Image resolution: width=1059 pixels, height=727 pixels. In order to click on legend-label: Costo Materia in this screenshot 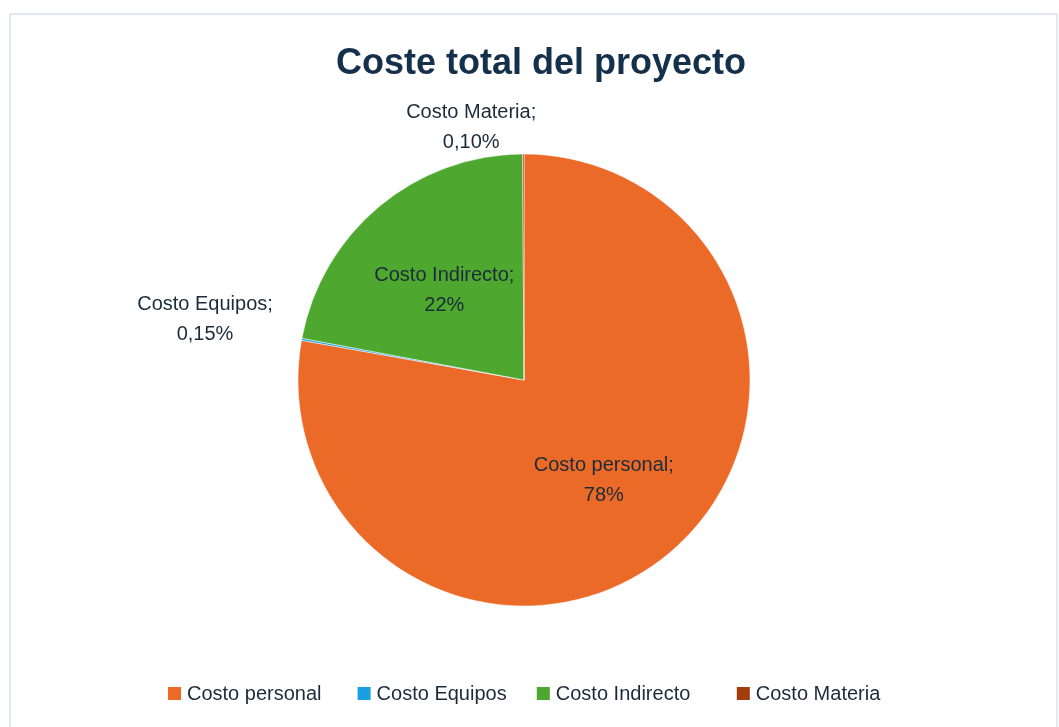, I will do `click(818, 693)`.